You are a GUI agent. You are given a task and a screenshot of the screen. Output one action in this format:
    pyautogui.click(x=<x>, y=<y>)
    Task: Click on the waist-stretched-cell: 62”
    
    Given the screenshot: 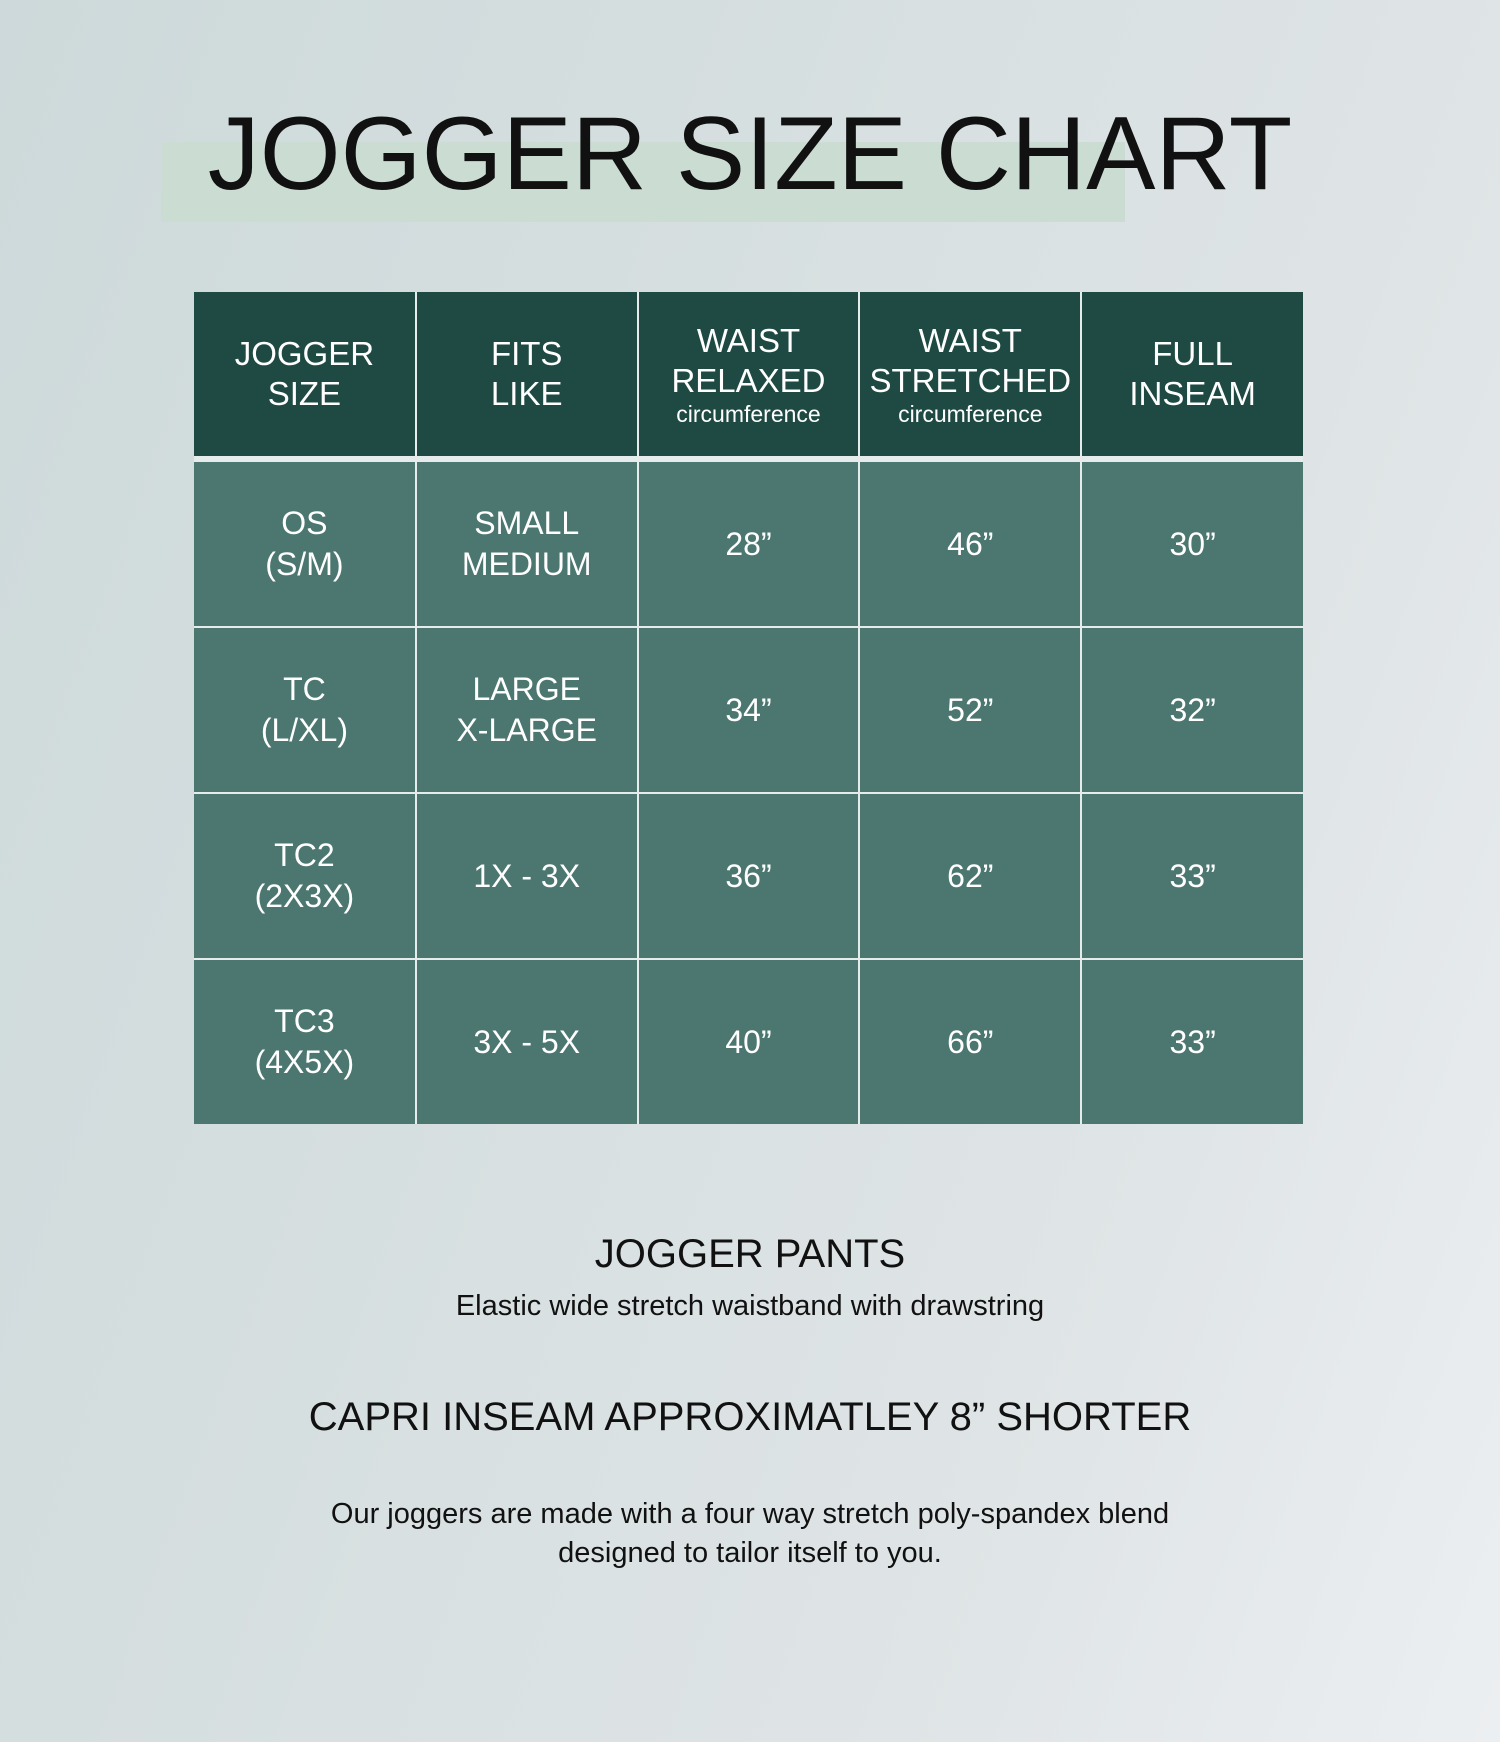 What is the action you would take?
    pyautogui.click(x=970, y=876)
    